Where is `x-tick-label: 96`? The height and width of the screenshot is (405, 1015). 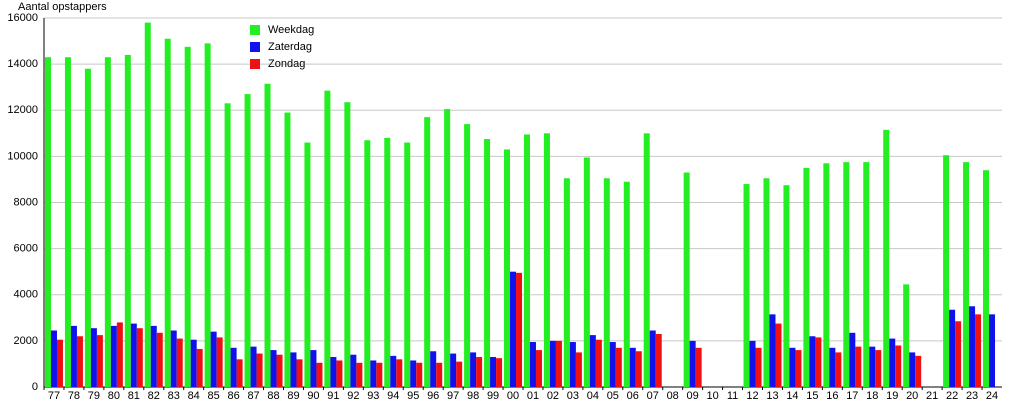 x-tick-label: 96 is located at coordinates (433, 395).